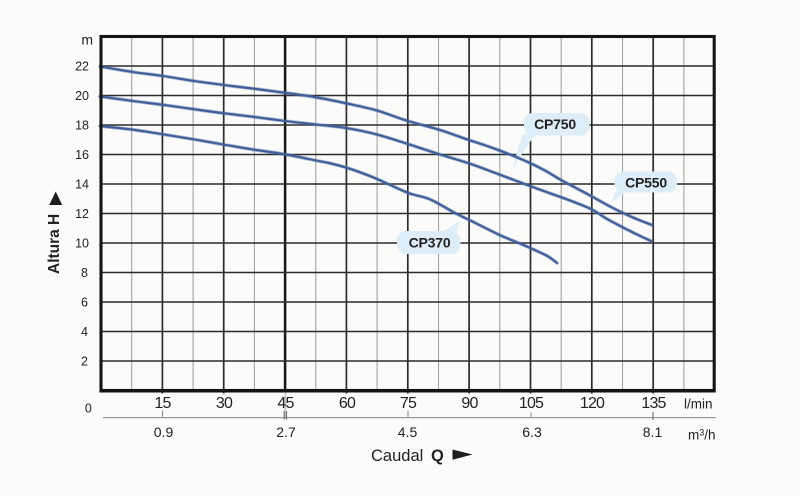 The image size is (800, 496). I want to click on svg-text: 10, so click(82, 244).